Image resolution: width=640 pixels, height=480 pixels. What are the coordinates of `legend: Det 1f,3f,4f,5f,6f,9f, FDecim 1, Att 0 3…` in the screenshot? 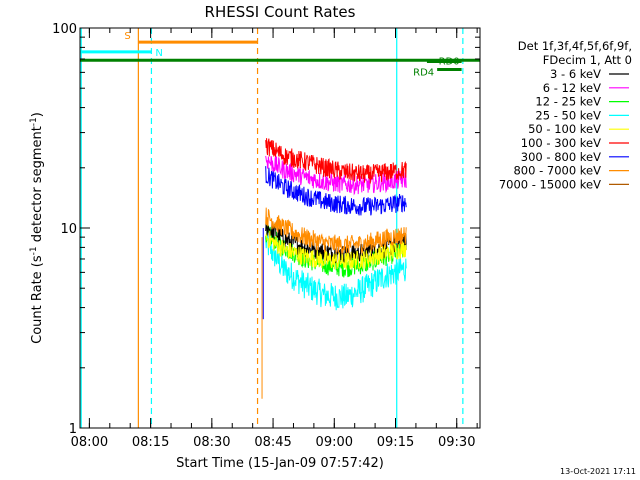 It's located at (565, 115).